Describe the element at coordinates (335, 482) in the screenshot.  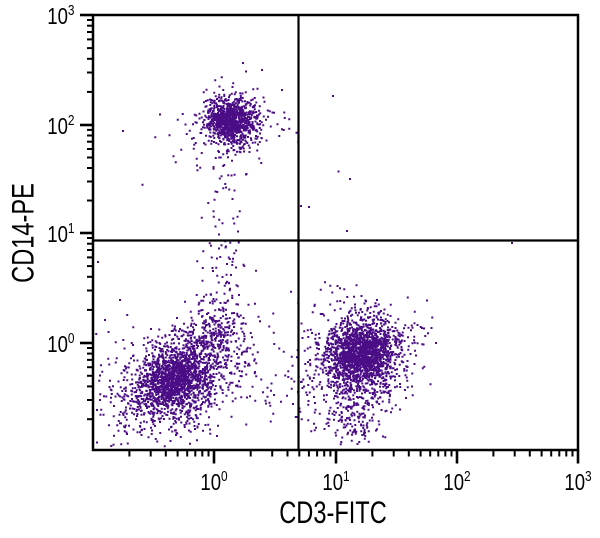
I see `svg-text: 10¹` at that location.